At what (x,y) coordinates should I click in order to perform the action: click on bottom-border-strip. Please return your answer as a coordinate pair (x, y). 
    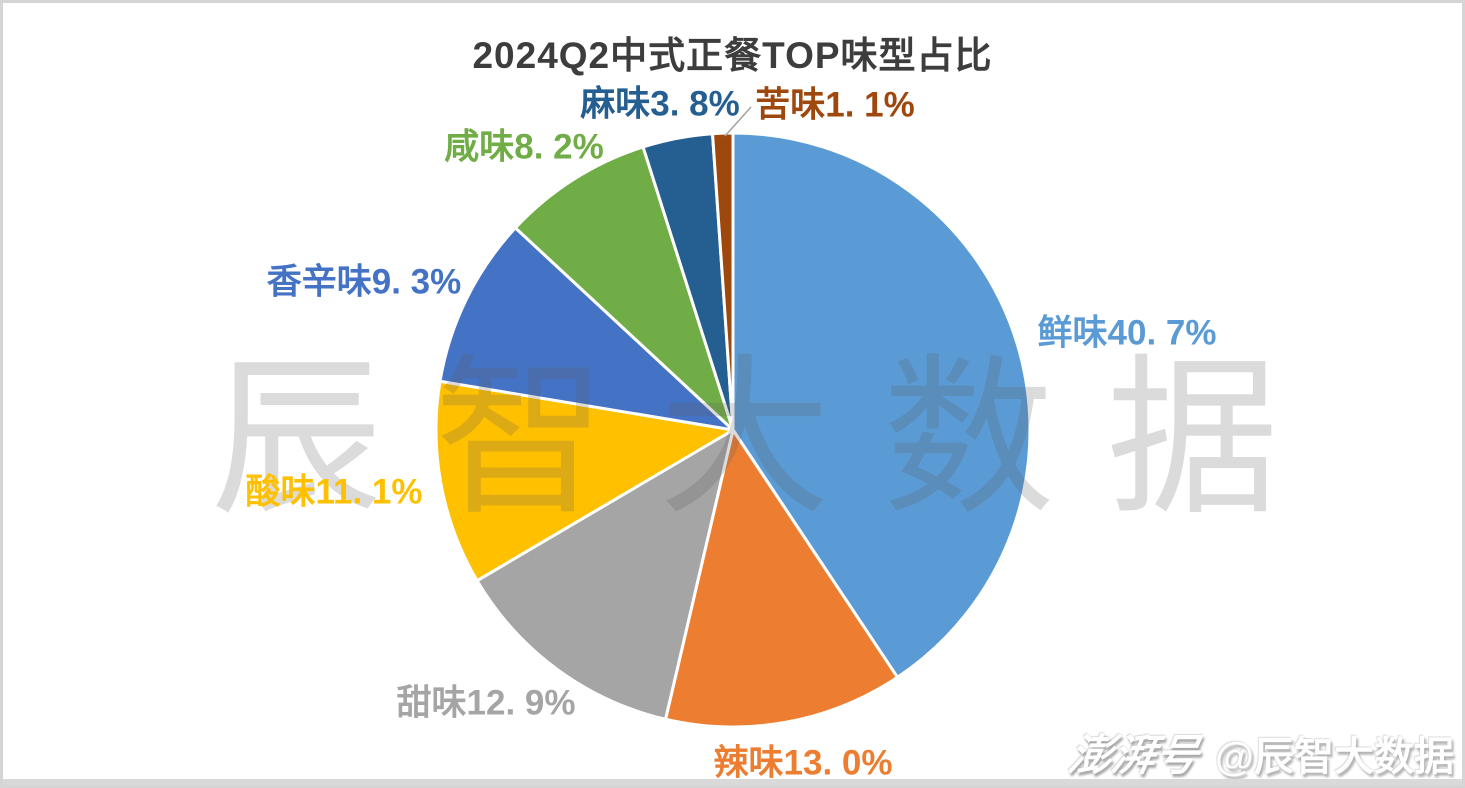
    Looking at the image, I should click on (732, 782).